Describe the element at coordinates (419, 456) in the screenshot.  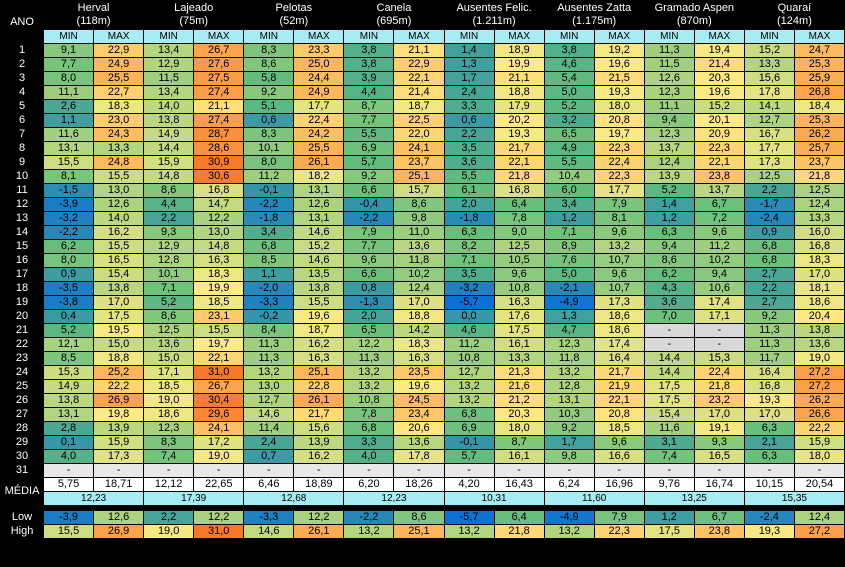
I see `value-cell: 17,8` at that location.